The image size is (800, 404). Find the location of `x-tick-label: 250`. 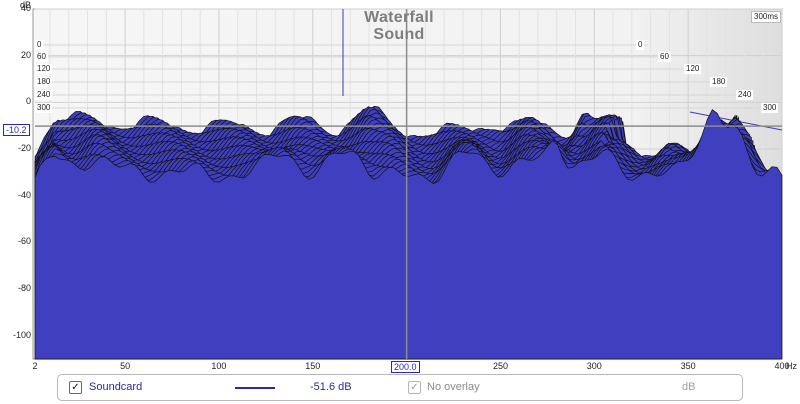

x-tick-label: 250 is located at coordinates (500, 366).